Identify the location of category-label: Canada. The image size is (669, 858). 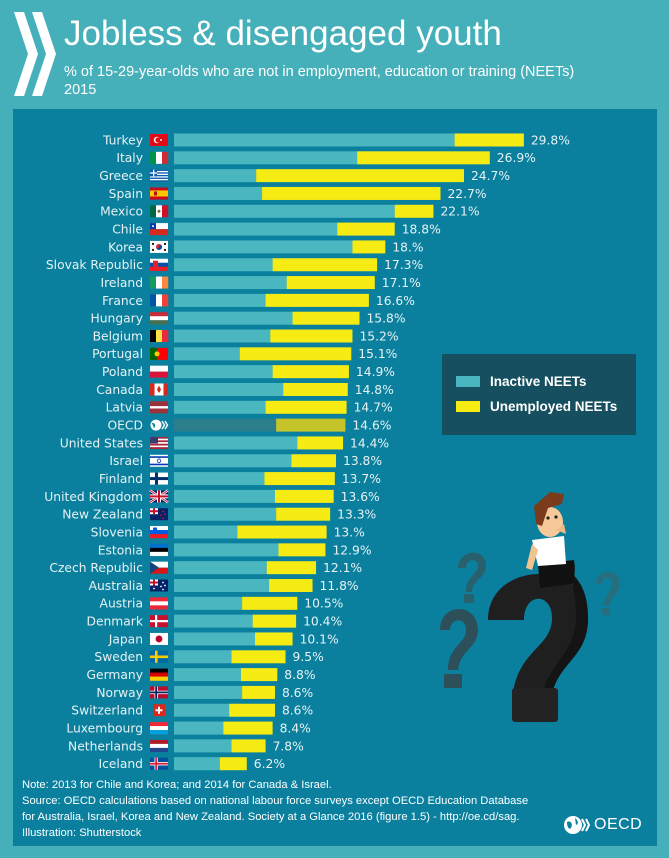
(119, 390).